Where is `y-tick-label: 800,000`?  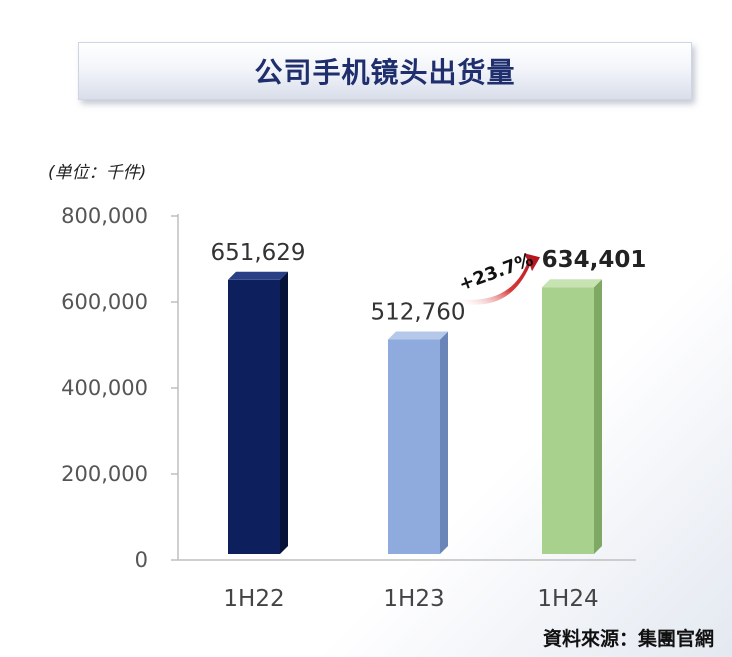 y-tick-label: 800,000 is located at coordinates (104, 216).